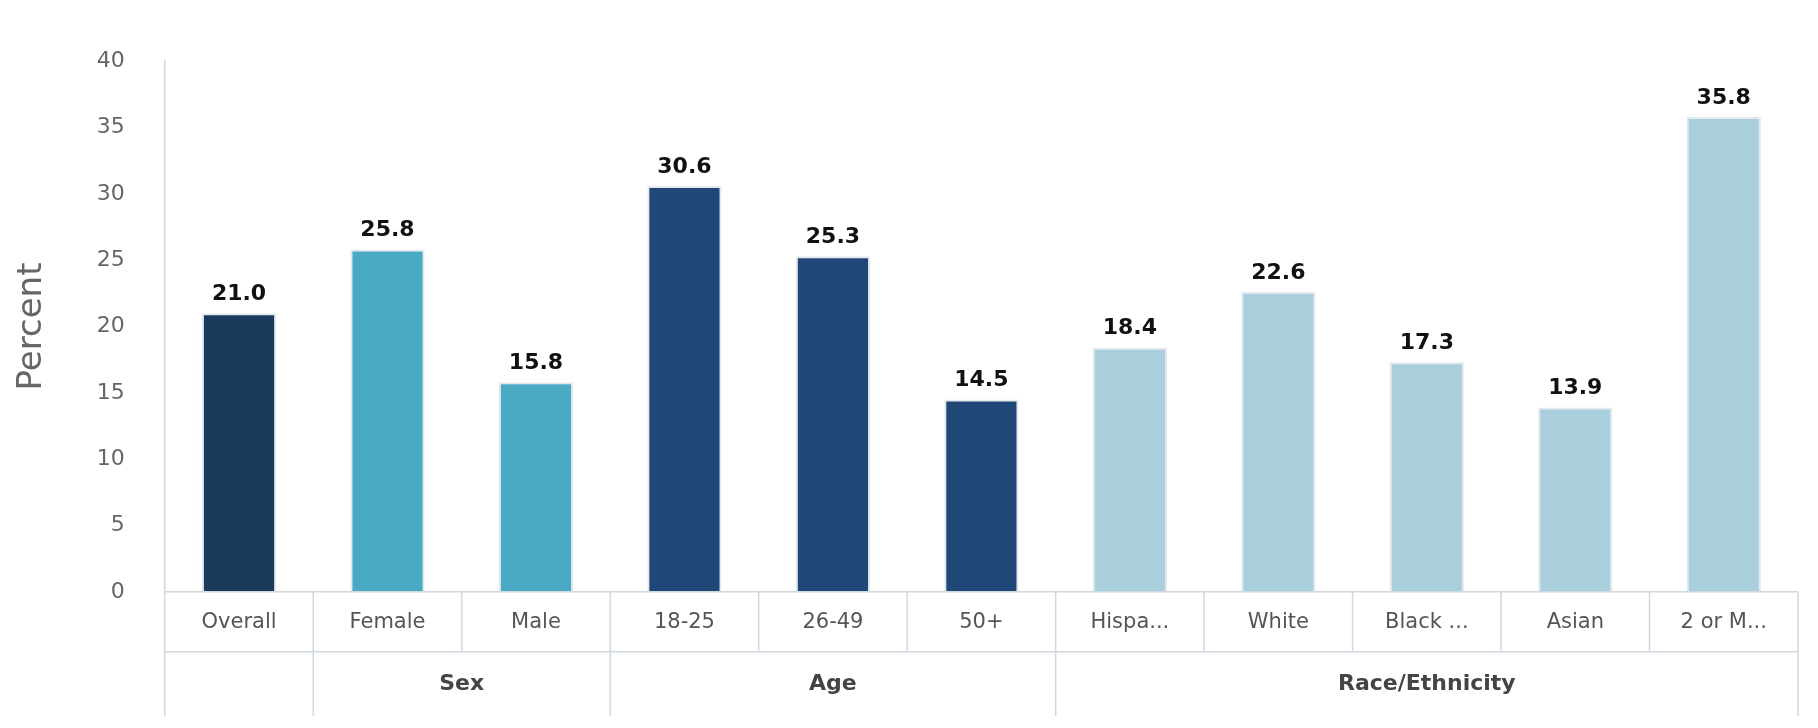 The image size is (1818, 728). What do you see at coordinates (462, 682) in the screenshot?
I see `text: Sex` at bounding box center [462, 682].